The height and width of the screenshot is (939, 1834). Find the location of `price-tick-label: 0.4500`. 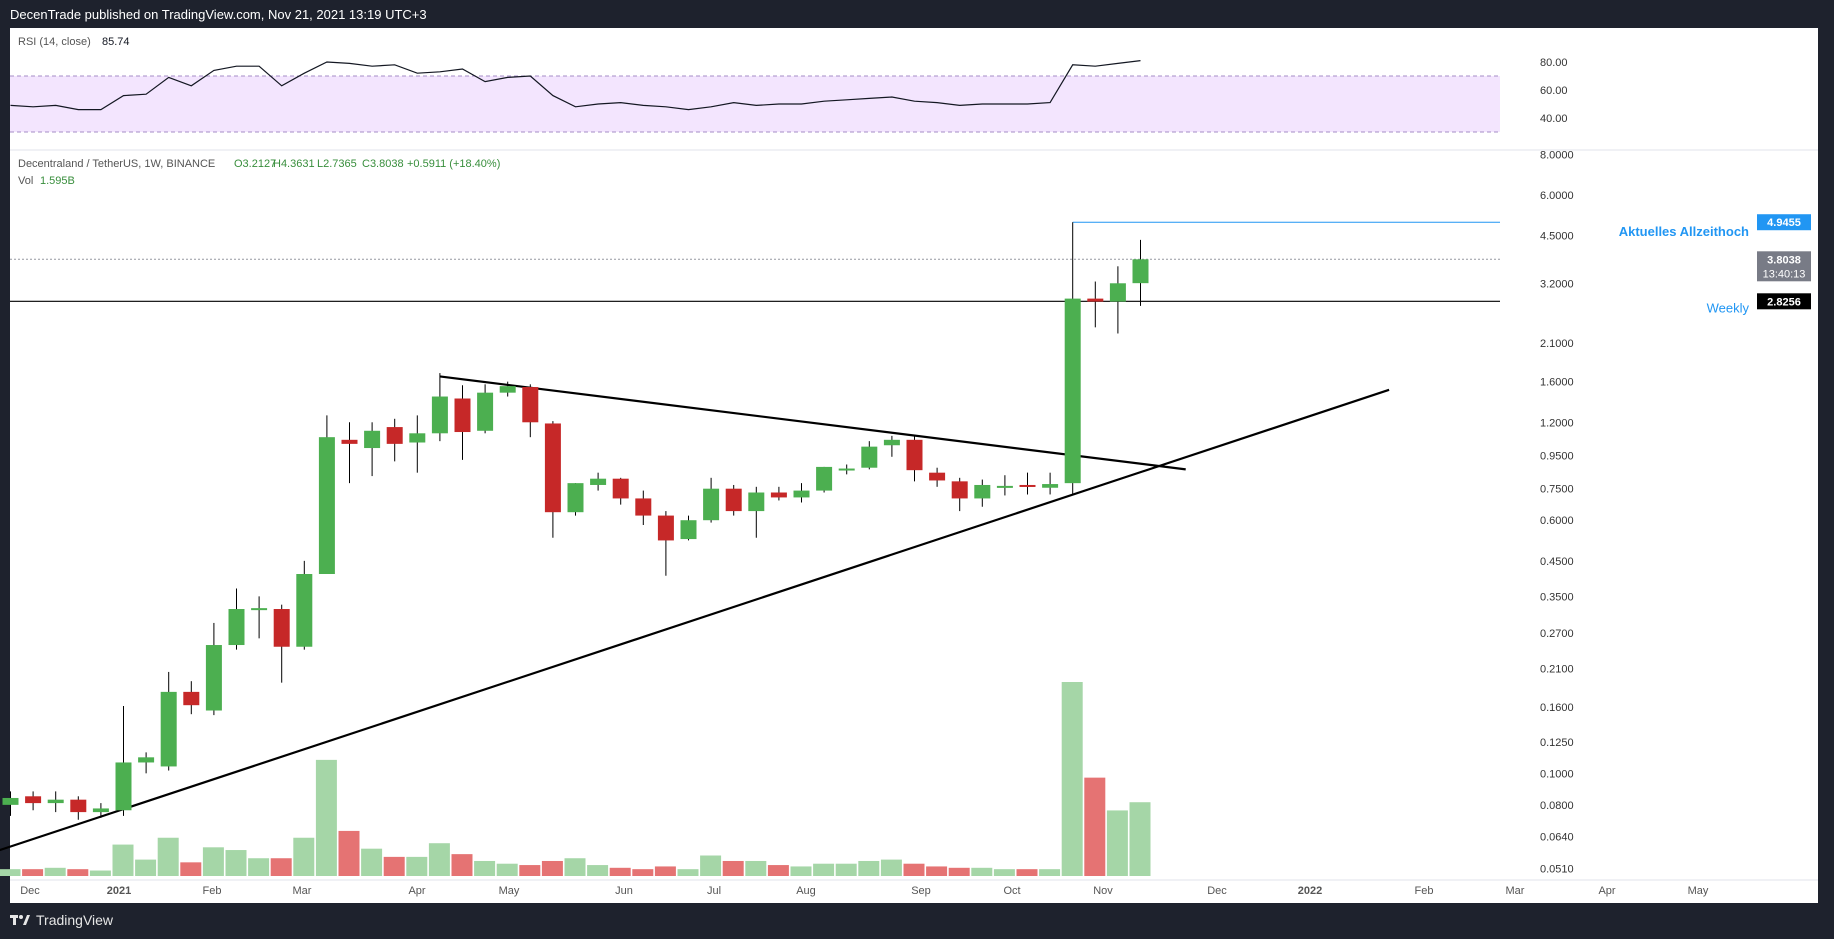

price-tick-label: 0.4500 is located at coordinates (1557, 562).